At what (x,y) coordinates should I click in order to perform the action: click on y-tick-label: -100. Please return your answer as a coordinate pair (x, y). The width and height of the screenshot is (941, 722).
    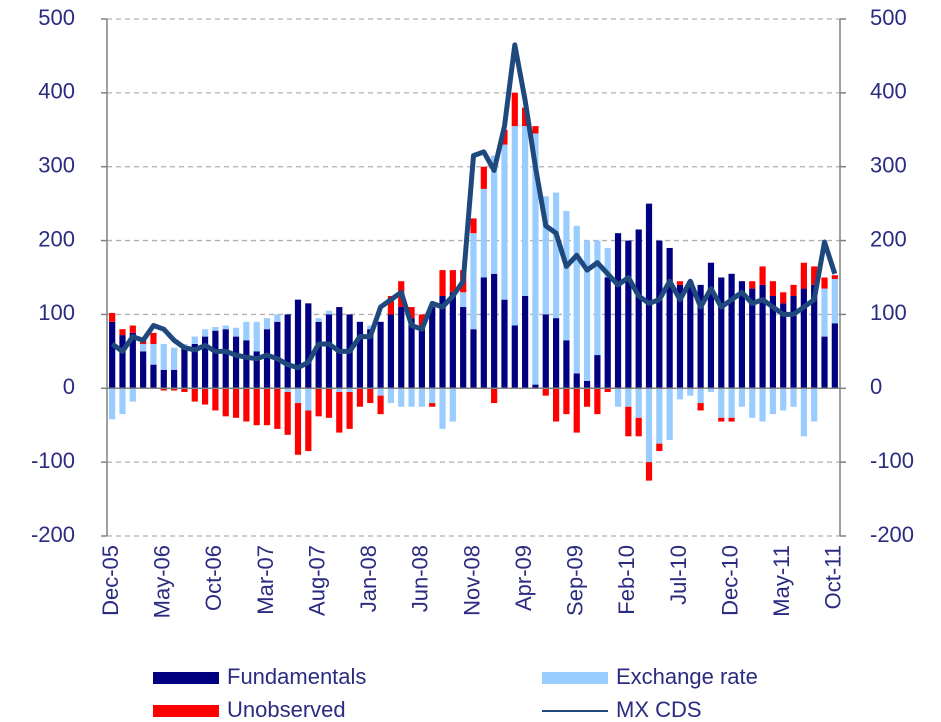
    Looking at the image, I should click on (53, 460).